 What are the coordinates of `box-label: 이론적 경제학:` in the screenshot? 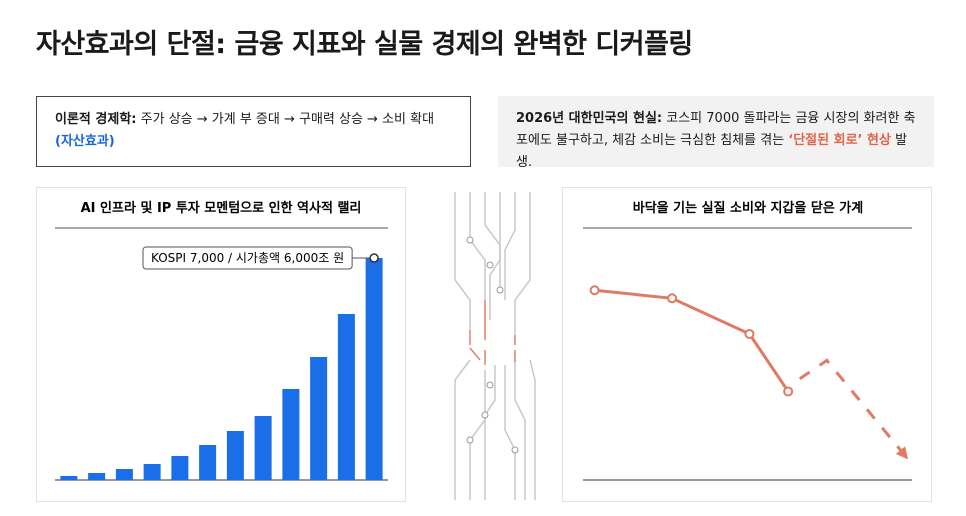 It's located at (96, 119).